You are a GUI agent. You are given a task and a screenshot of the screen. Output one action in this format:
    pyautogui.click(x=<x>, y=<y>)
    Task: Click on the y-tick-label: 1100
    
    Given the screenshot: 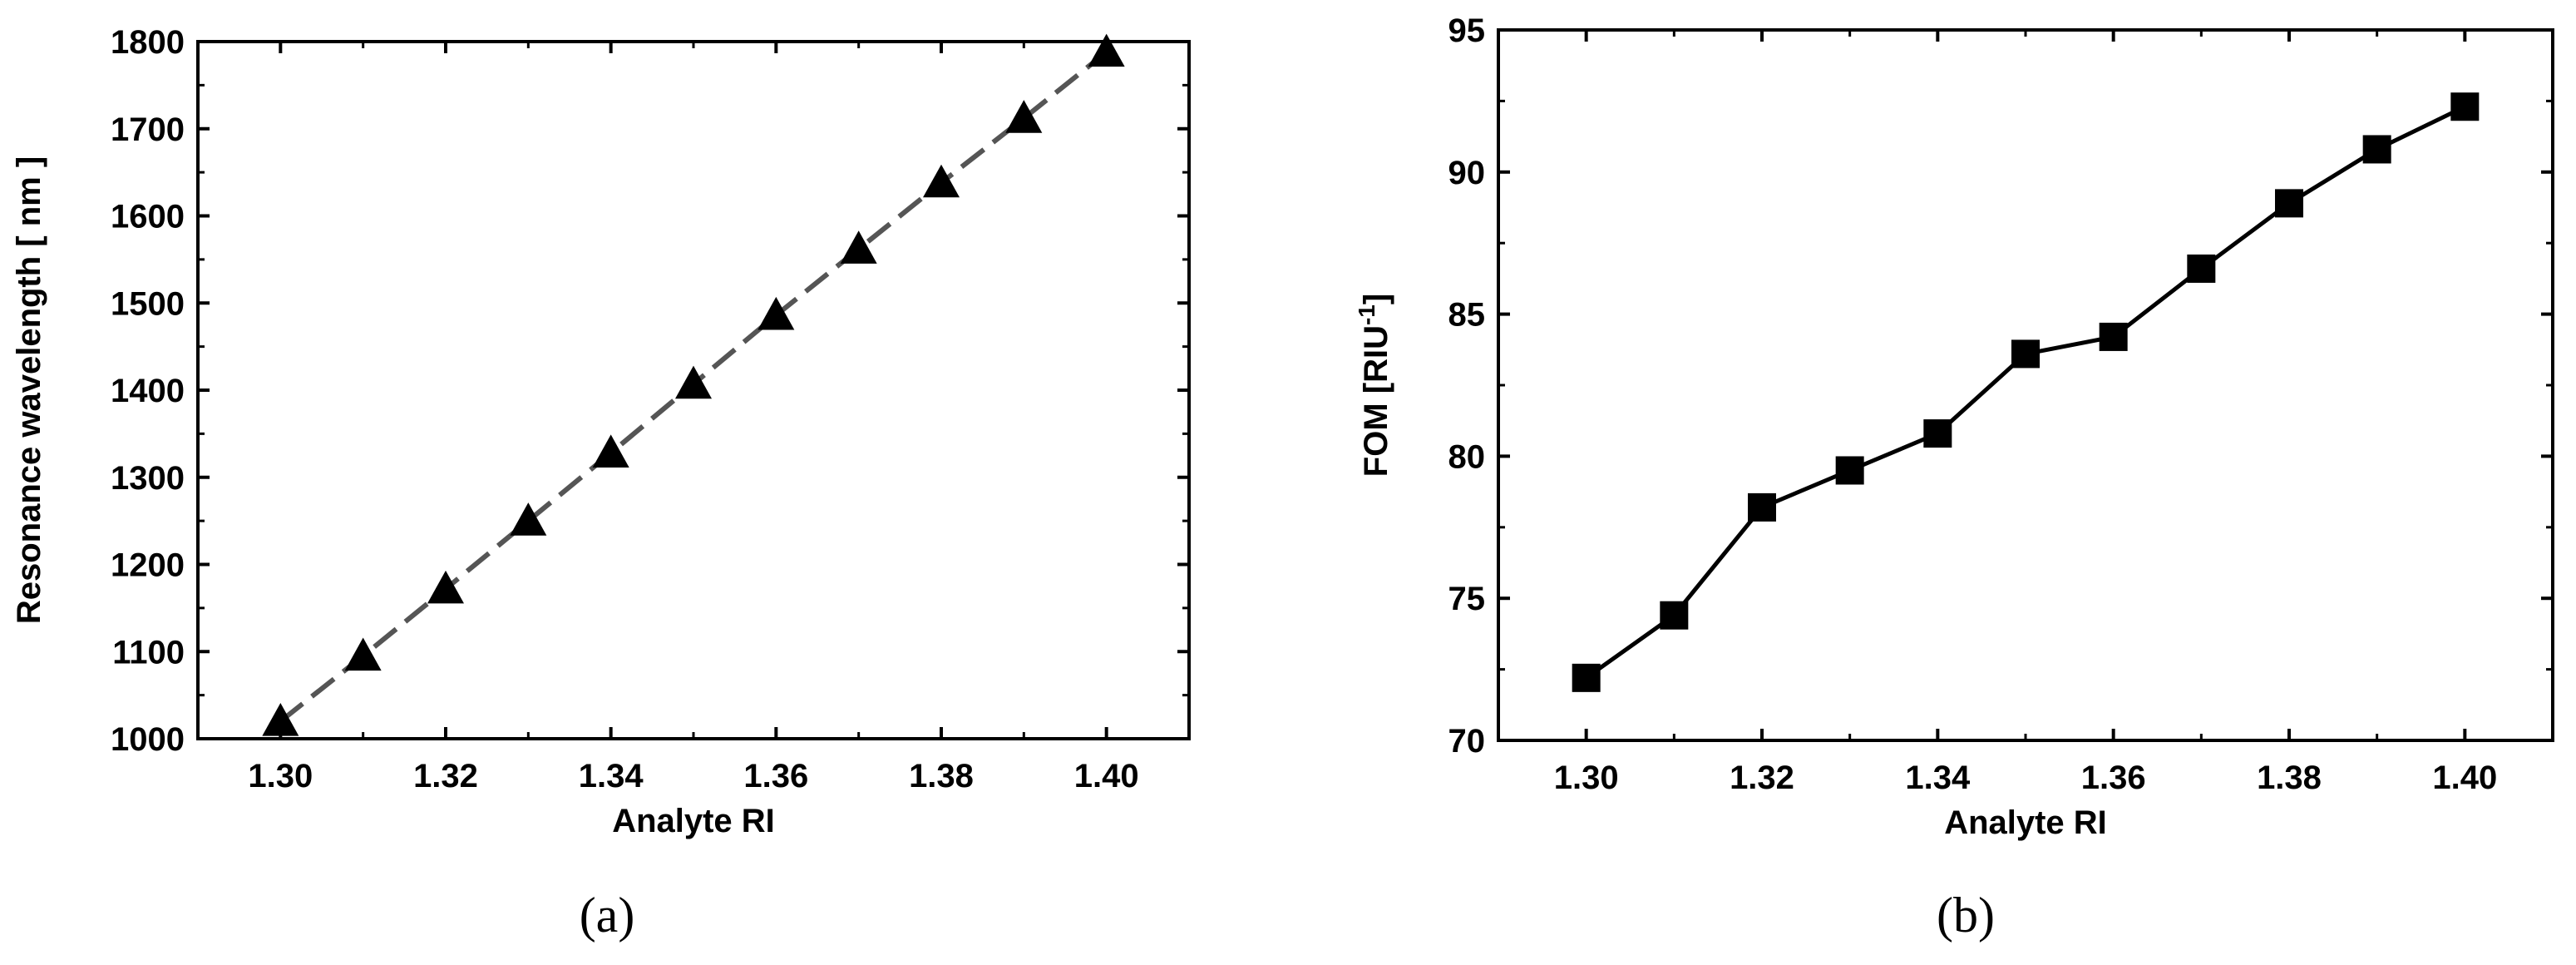 What is the action you would take?
    pyautogui.click(x=148, y=652)
    